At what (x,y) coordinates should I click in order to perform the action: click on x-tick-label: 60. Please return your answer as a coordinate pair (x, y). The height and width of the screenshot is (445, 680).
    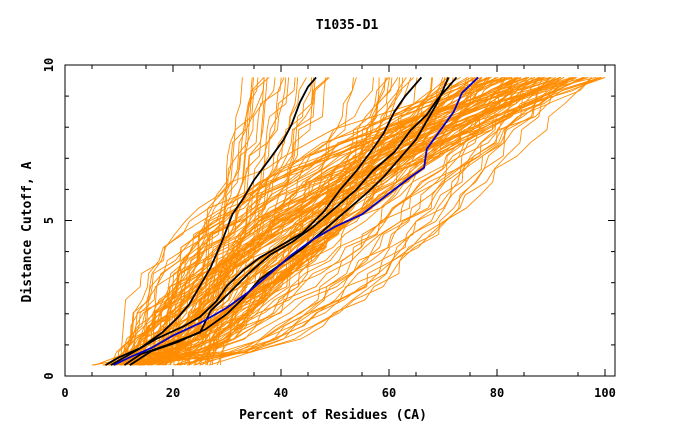
    Looking at the image, I should click on (389, 393).